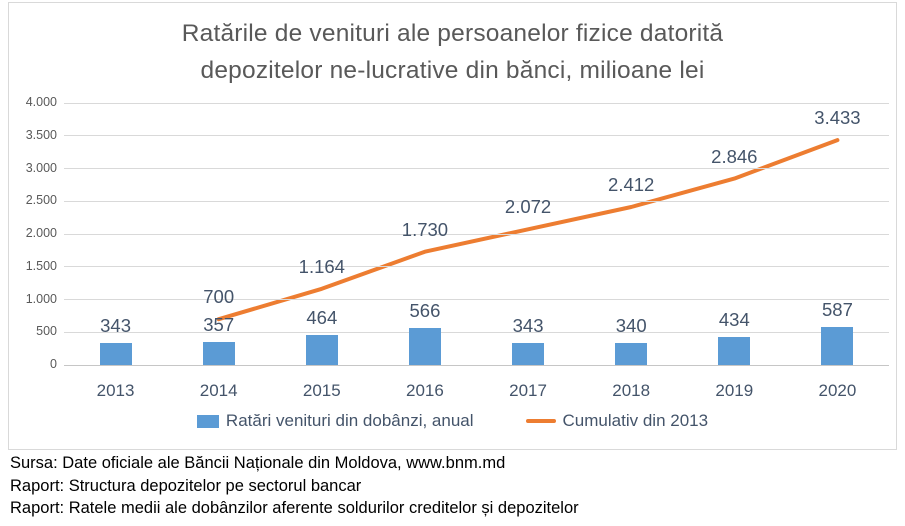 The height and width of the screenshot is (526, 905). I want to click on gridline-4.000, so click(476, 103).